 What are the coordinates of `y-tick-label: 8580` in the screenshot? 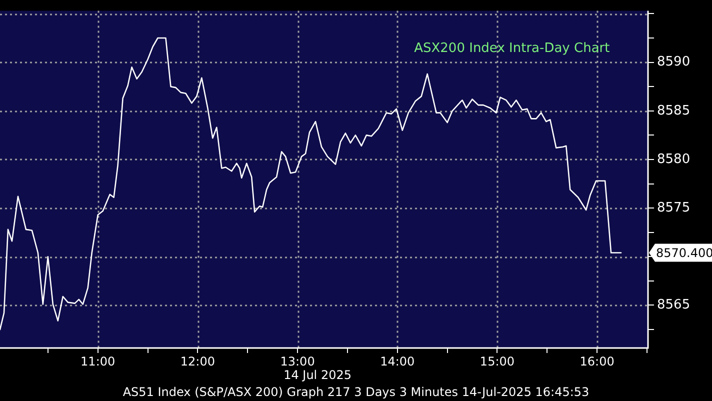 It's located at (673, 159).